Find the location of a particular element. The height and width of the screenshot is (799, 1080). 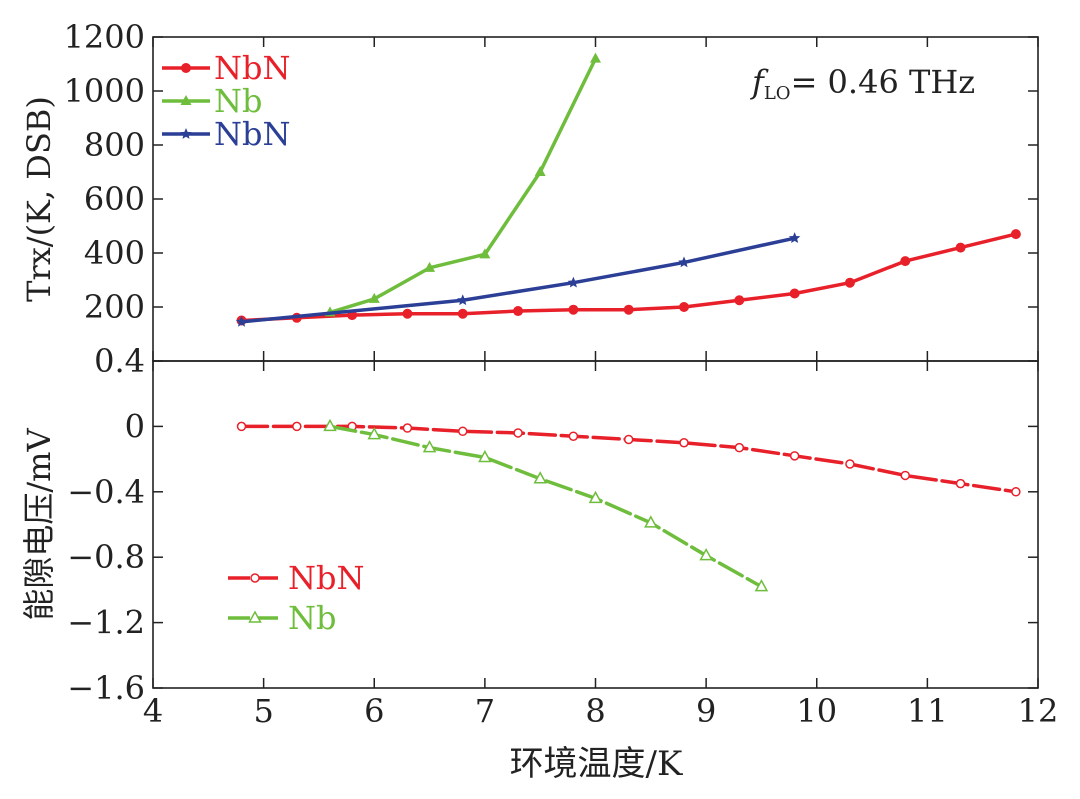

upper-series-nb-1-line is located at coordinates (463, 185).